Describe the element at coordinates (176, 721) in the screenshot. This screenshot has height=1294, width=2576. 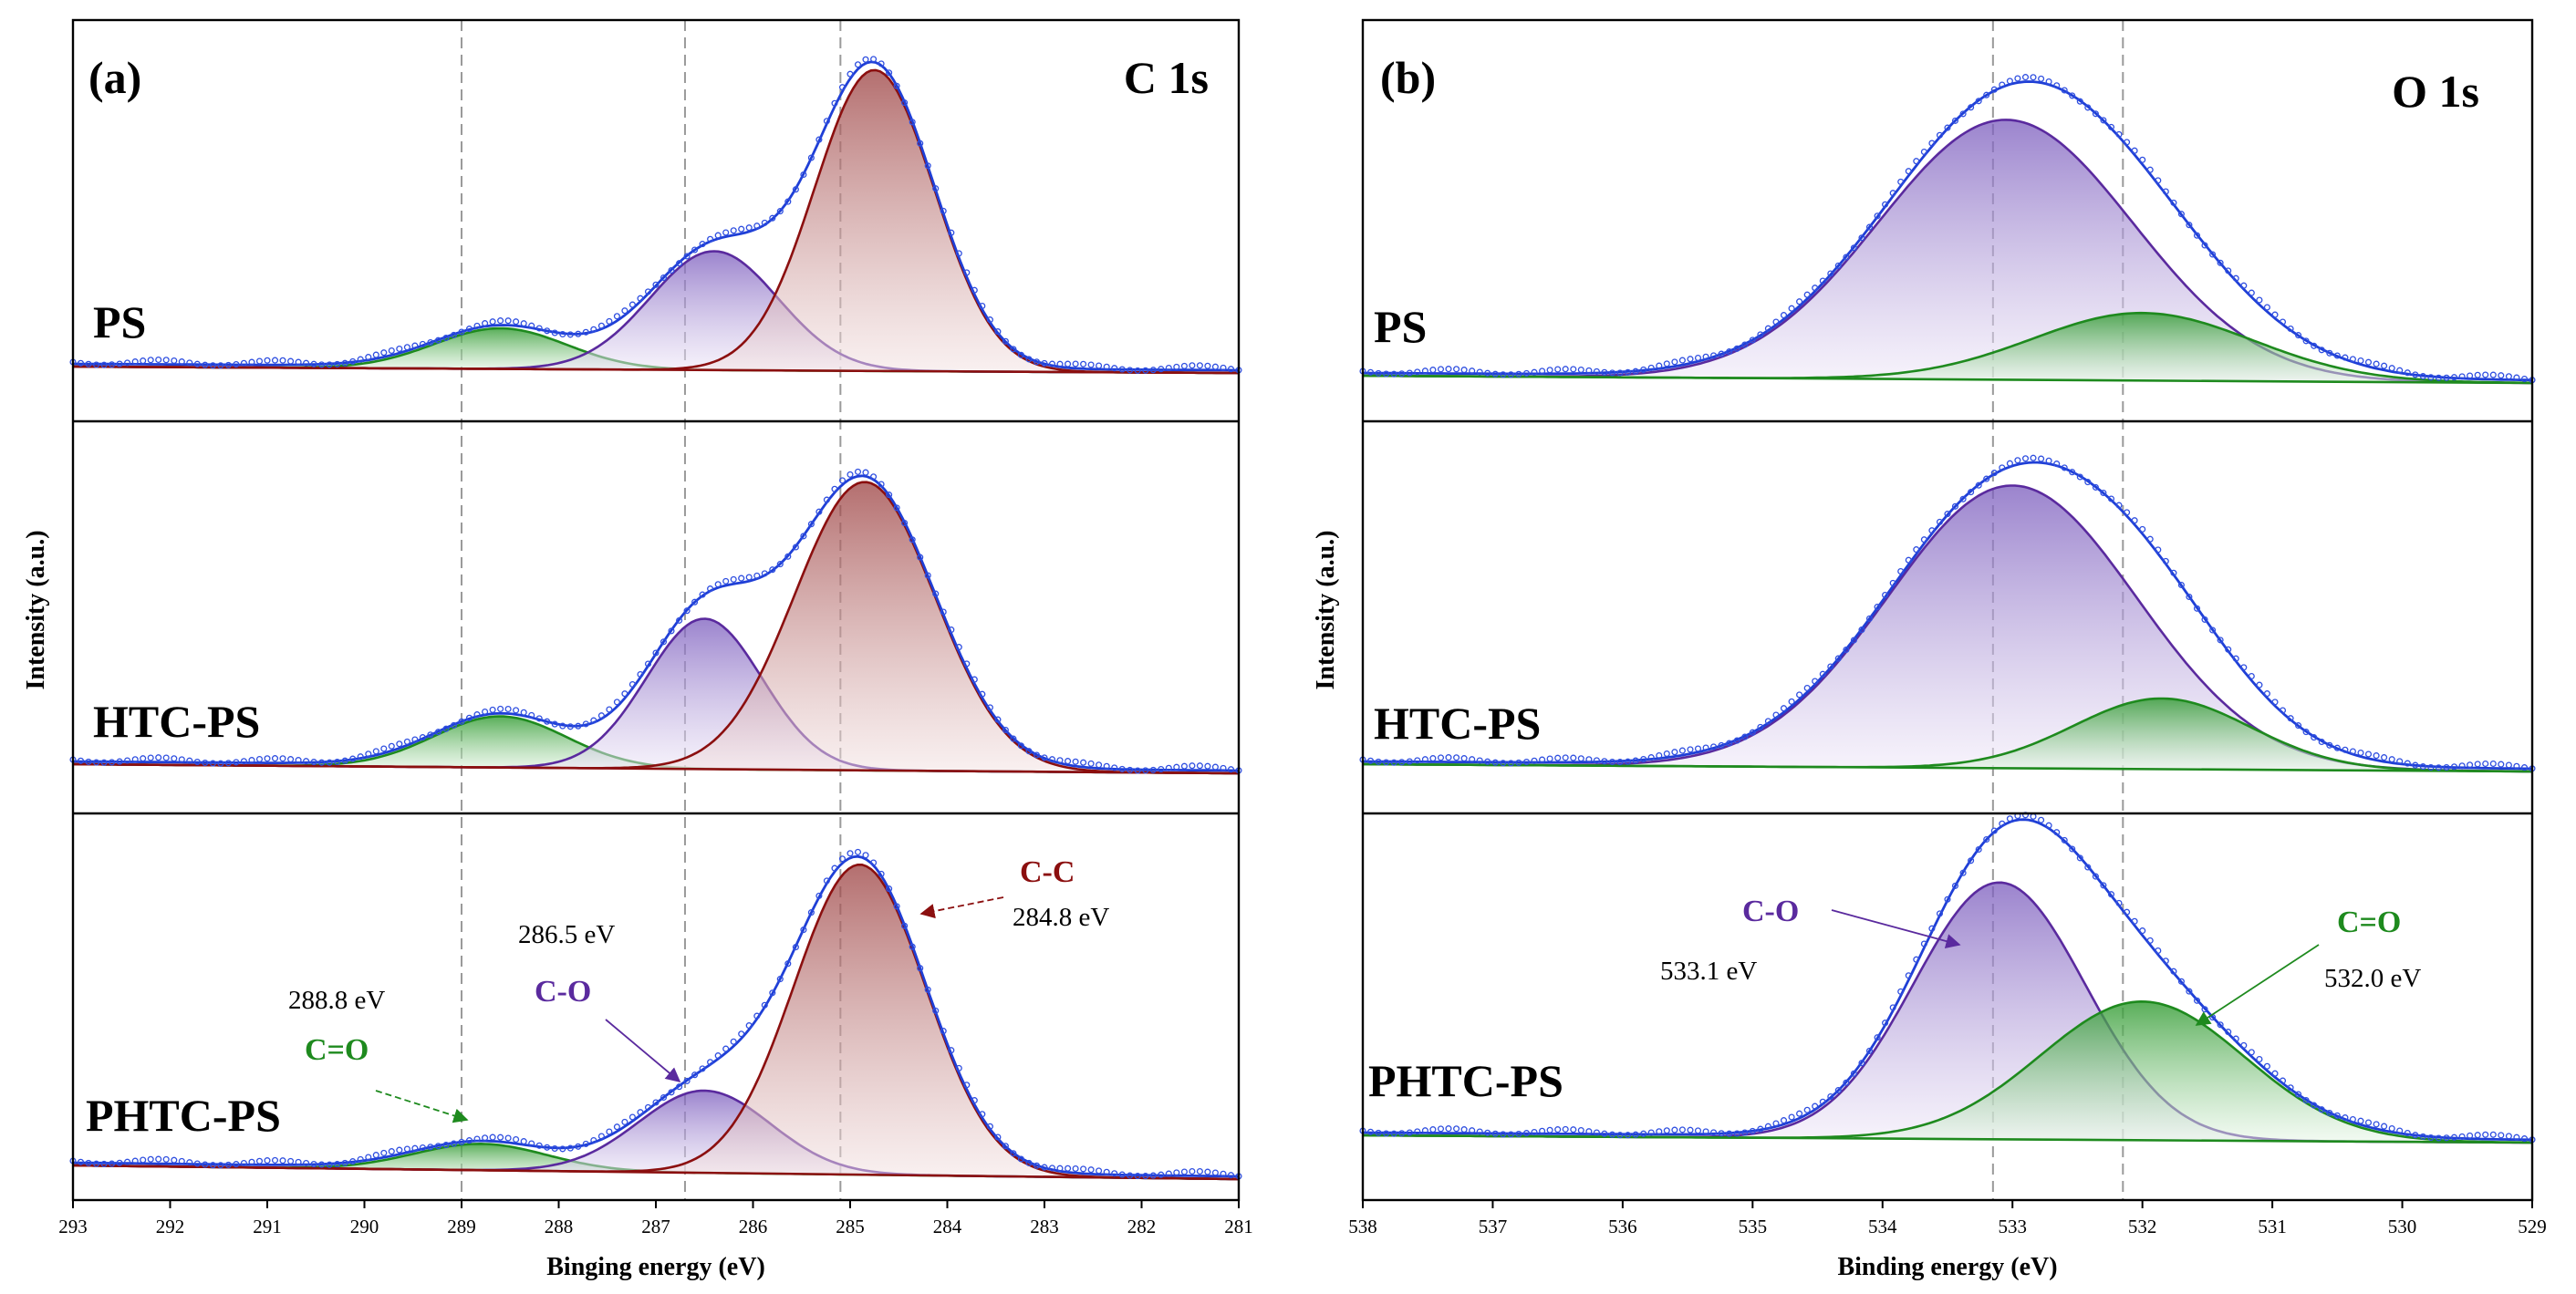
I see `panel-a-sample-htc-ps: HTC-PS` at that location.